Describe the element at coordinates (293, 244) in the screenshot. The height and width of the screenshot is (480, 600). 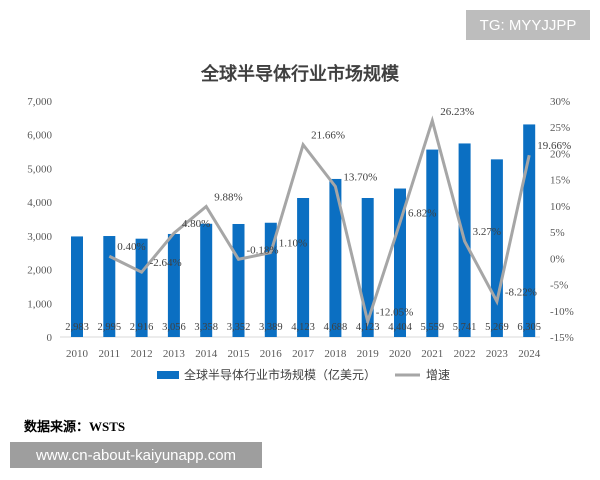
I see `line-data-label: 1.10%` at that location.